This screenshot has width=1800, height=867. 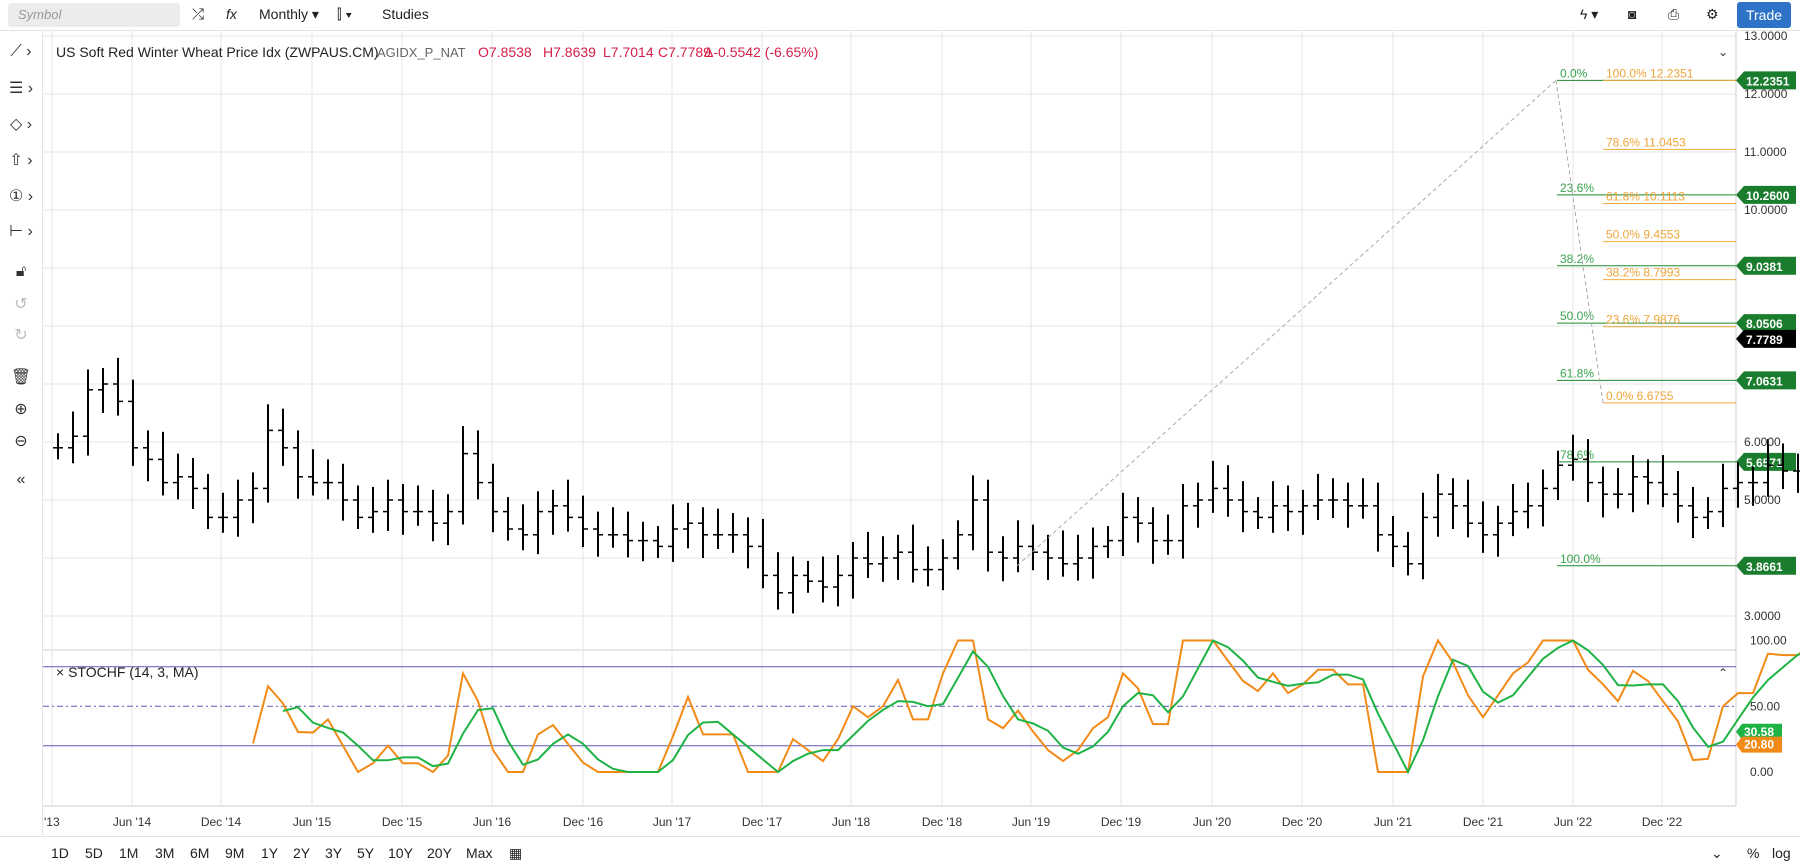 What do you see at coordinates (52, 822) in the screenshot?
I see `time-axis-label: '13` at bounding box center [52, 822].